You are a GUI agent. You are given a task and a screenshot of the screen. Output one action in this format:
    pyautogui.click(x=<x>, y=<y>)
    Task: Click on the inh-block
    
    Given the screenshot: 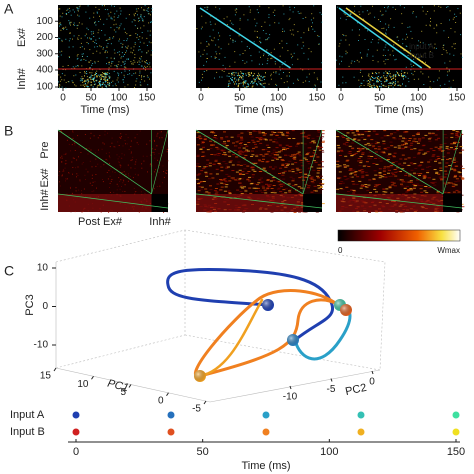 What is the action you would take?
    pyautogui.click(x=452, y=202)
    